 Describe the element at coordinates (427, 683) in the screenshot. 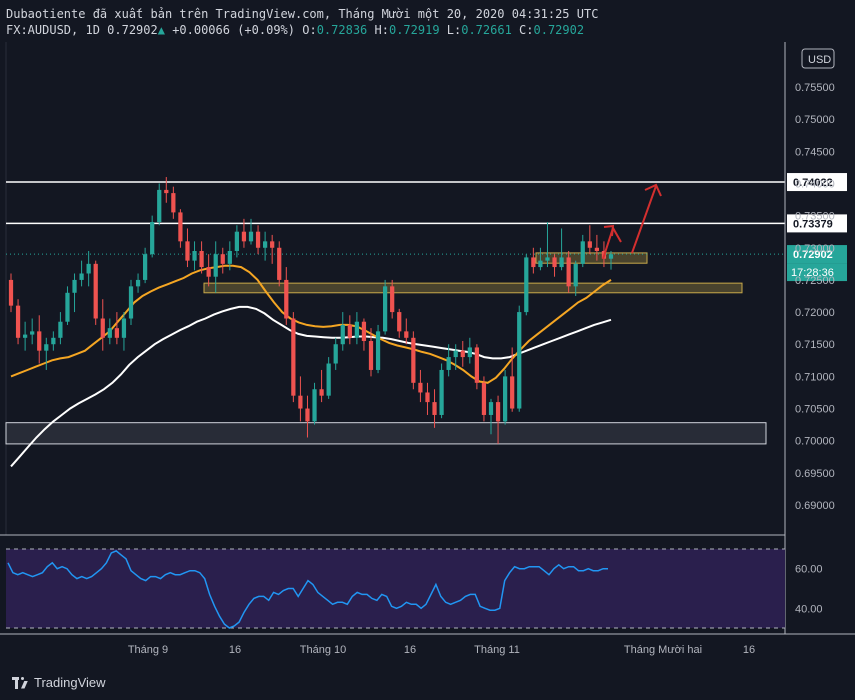

I see `footer: TradingView` at that location.